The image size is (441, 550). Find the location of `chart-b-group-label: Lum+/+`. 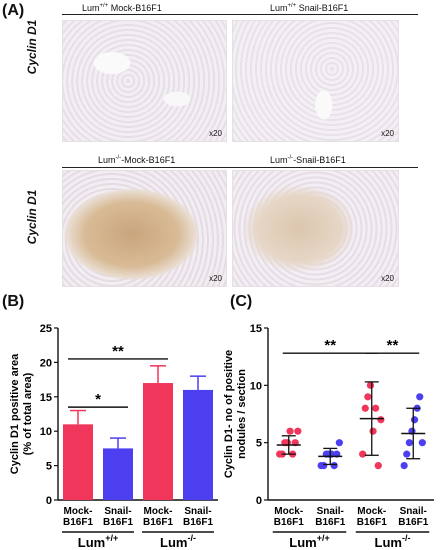

chart-b-group-label: Lum+/+ is located at coordinates (98, 541).